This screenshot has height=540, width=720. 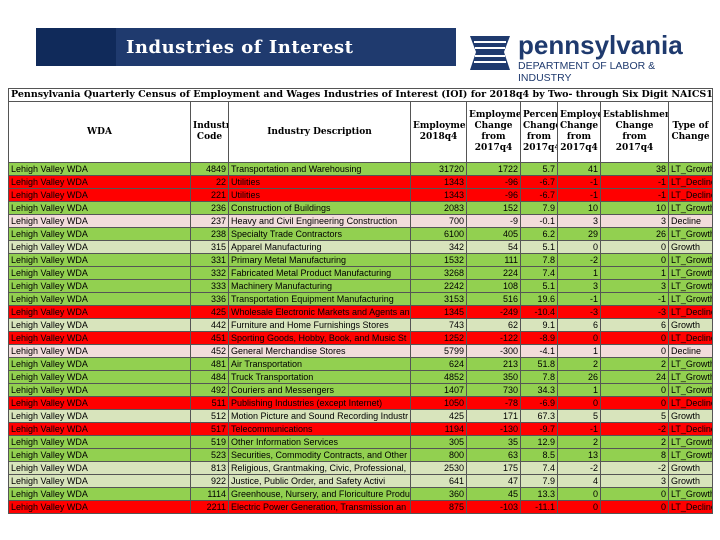 What do you see at coordinates (539, 312) in the screenshot?
I see `table-cell: -10.4` at bounding box center [539, 312].